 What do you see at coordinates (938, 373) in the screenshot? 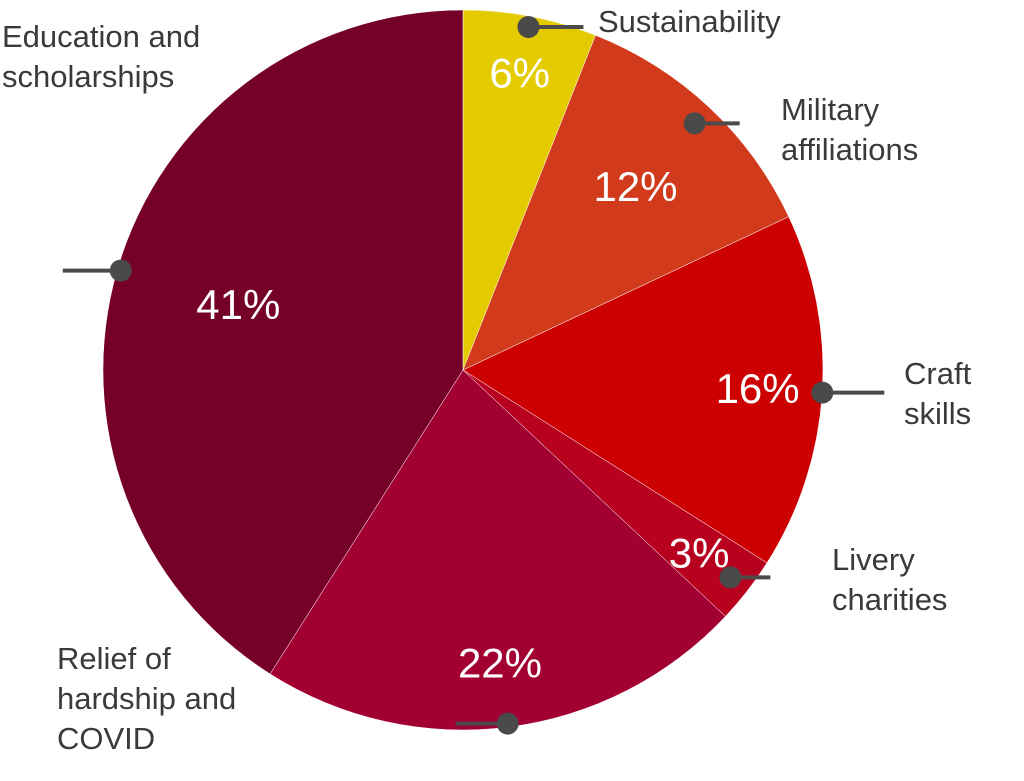
I see `slice-category-label-line: Craft` at bounding box center [938, 373].